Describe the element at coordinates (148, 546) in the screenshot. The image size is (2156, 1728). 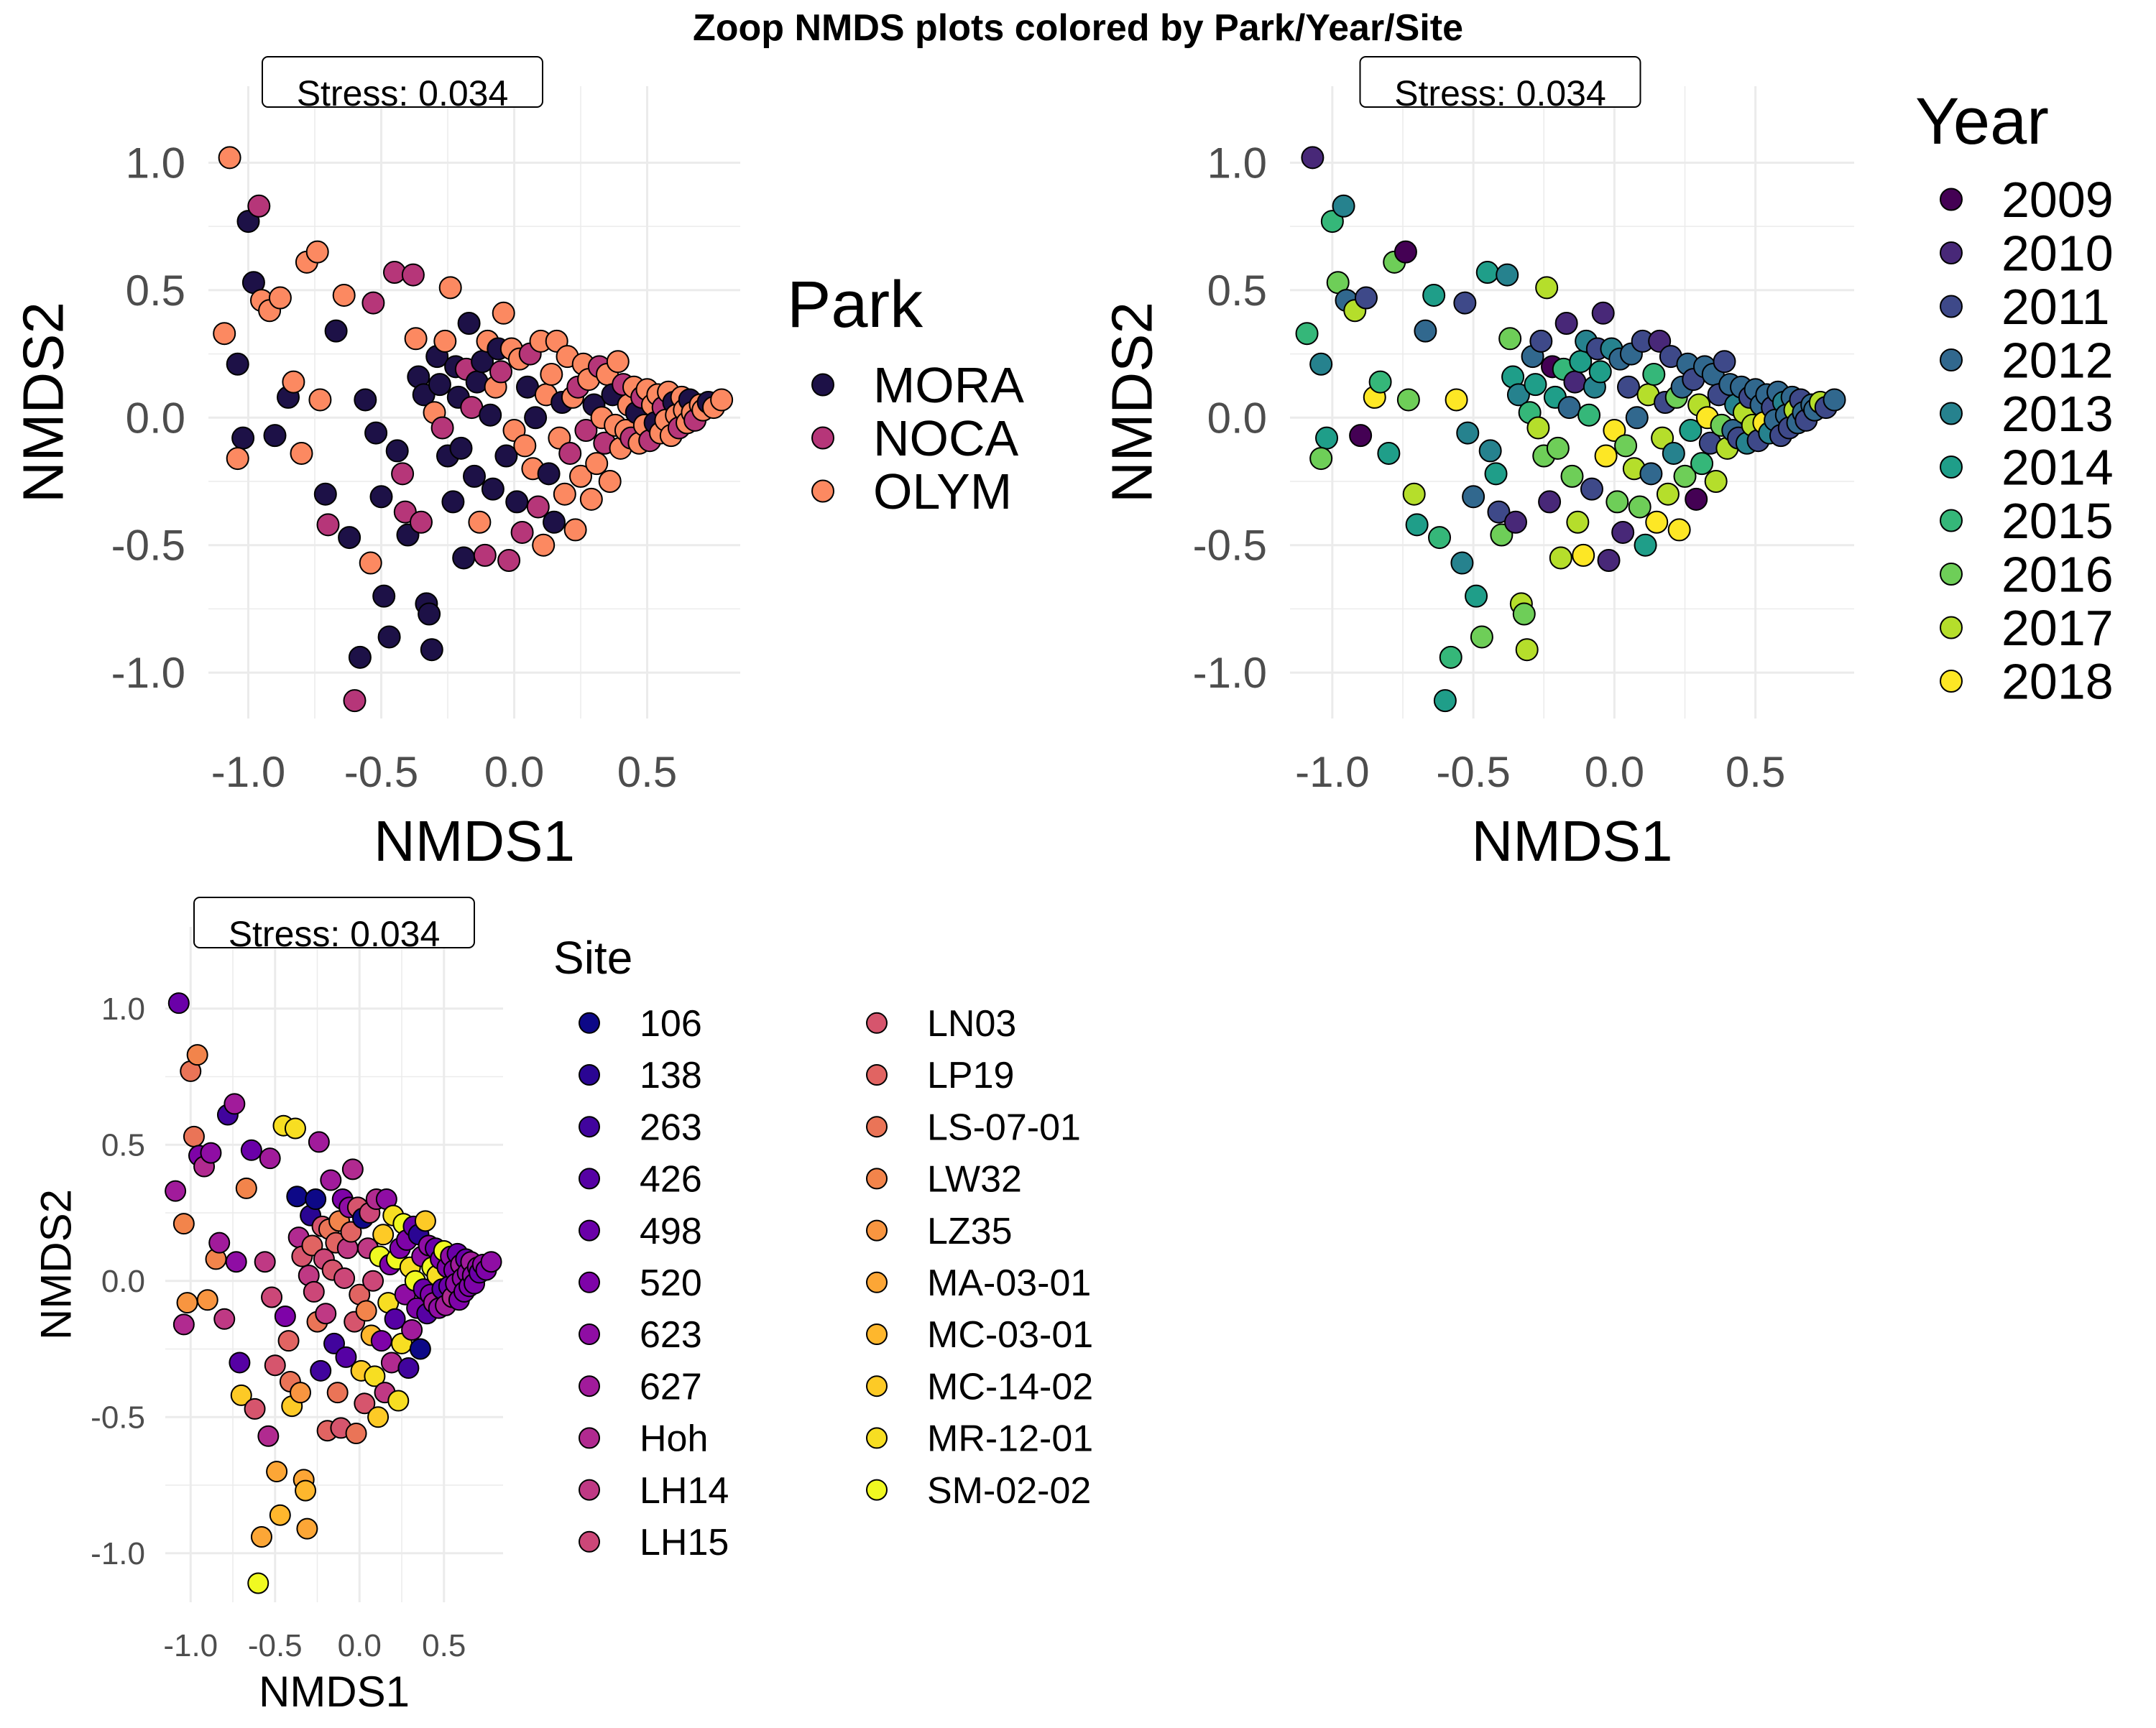
I see `y-tick-label: -0.5` at that location.